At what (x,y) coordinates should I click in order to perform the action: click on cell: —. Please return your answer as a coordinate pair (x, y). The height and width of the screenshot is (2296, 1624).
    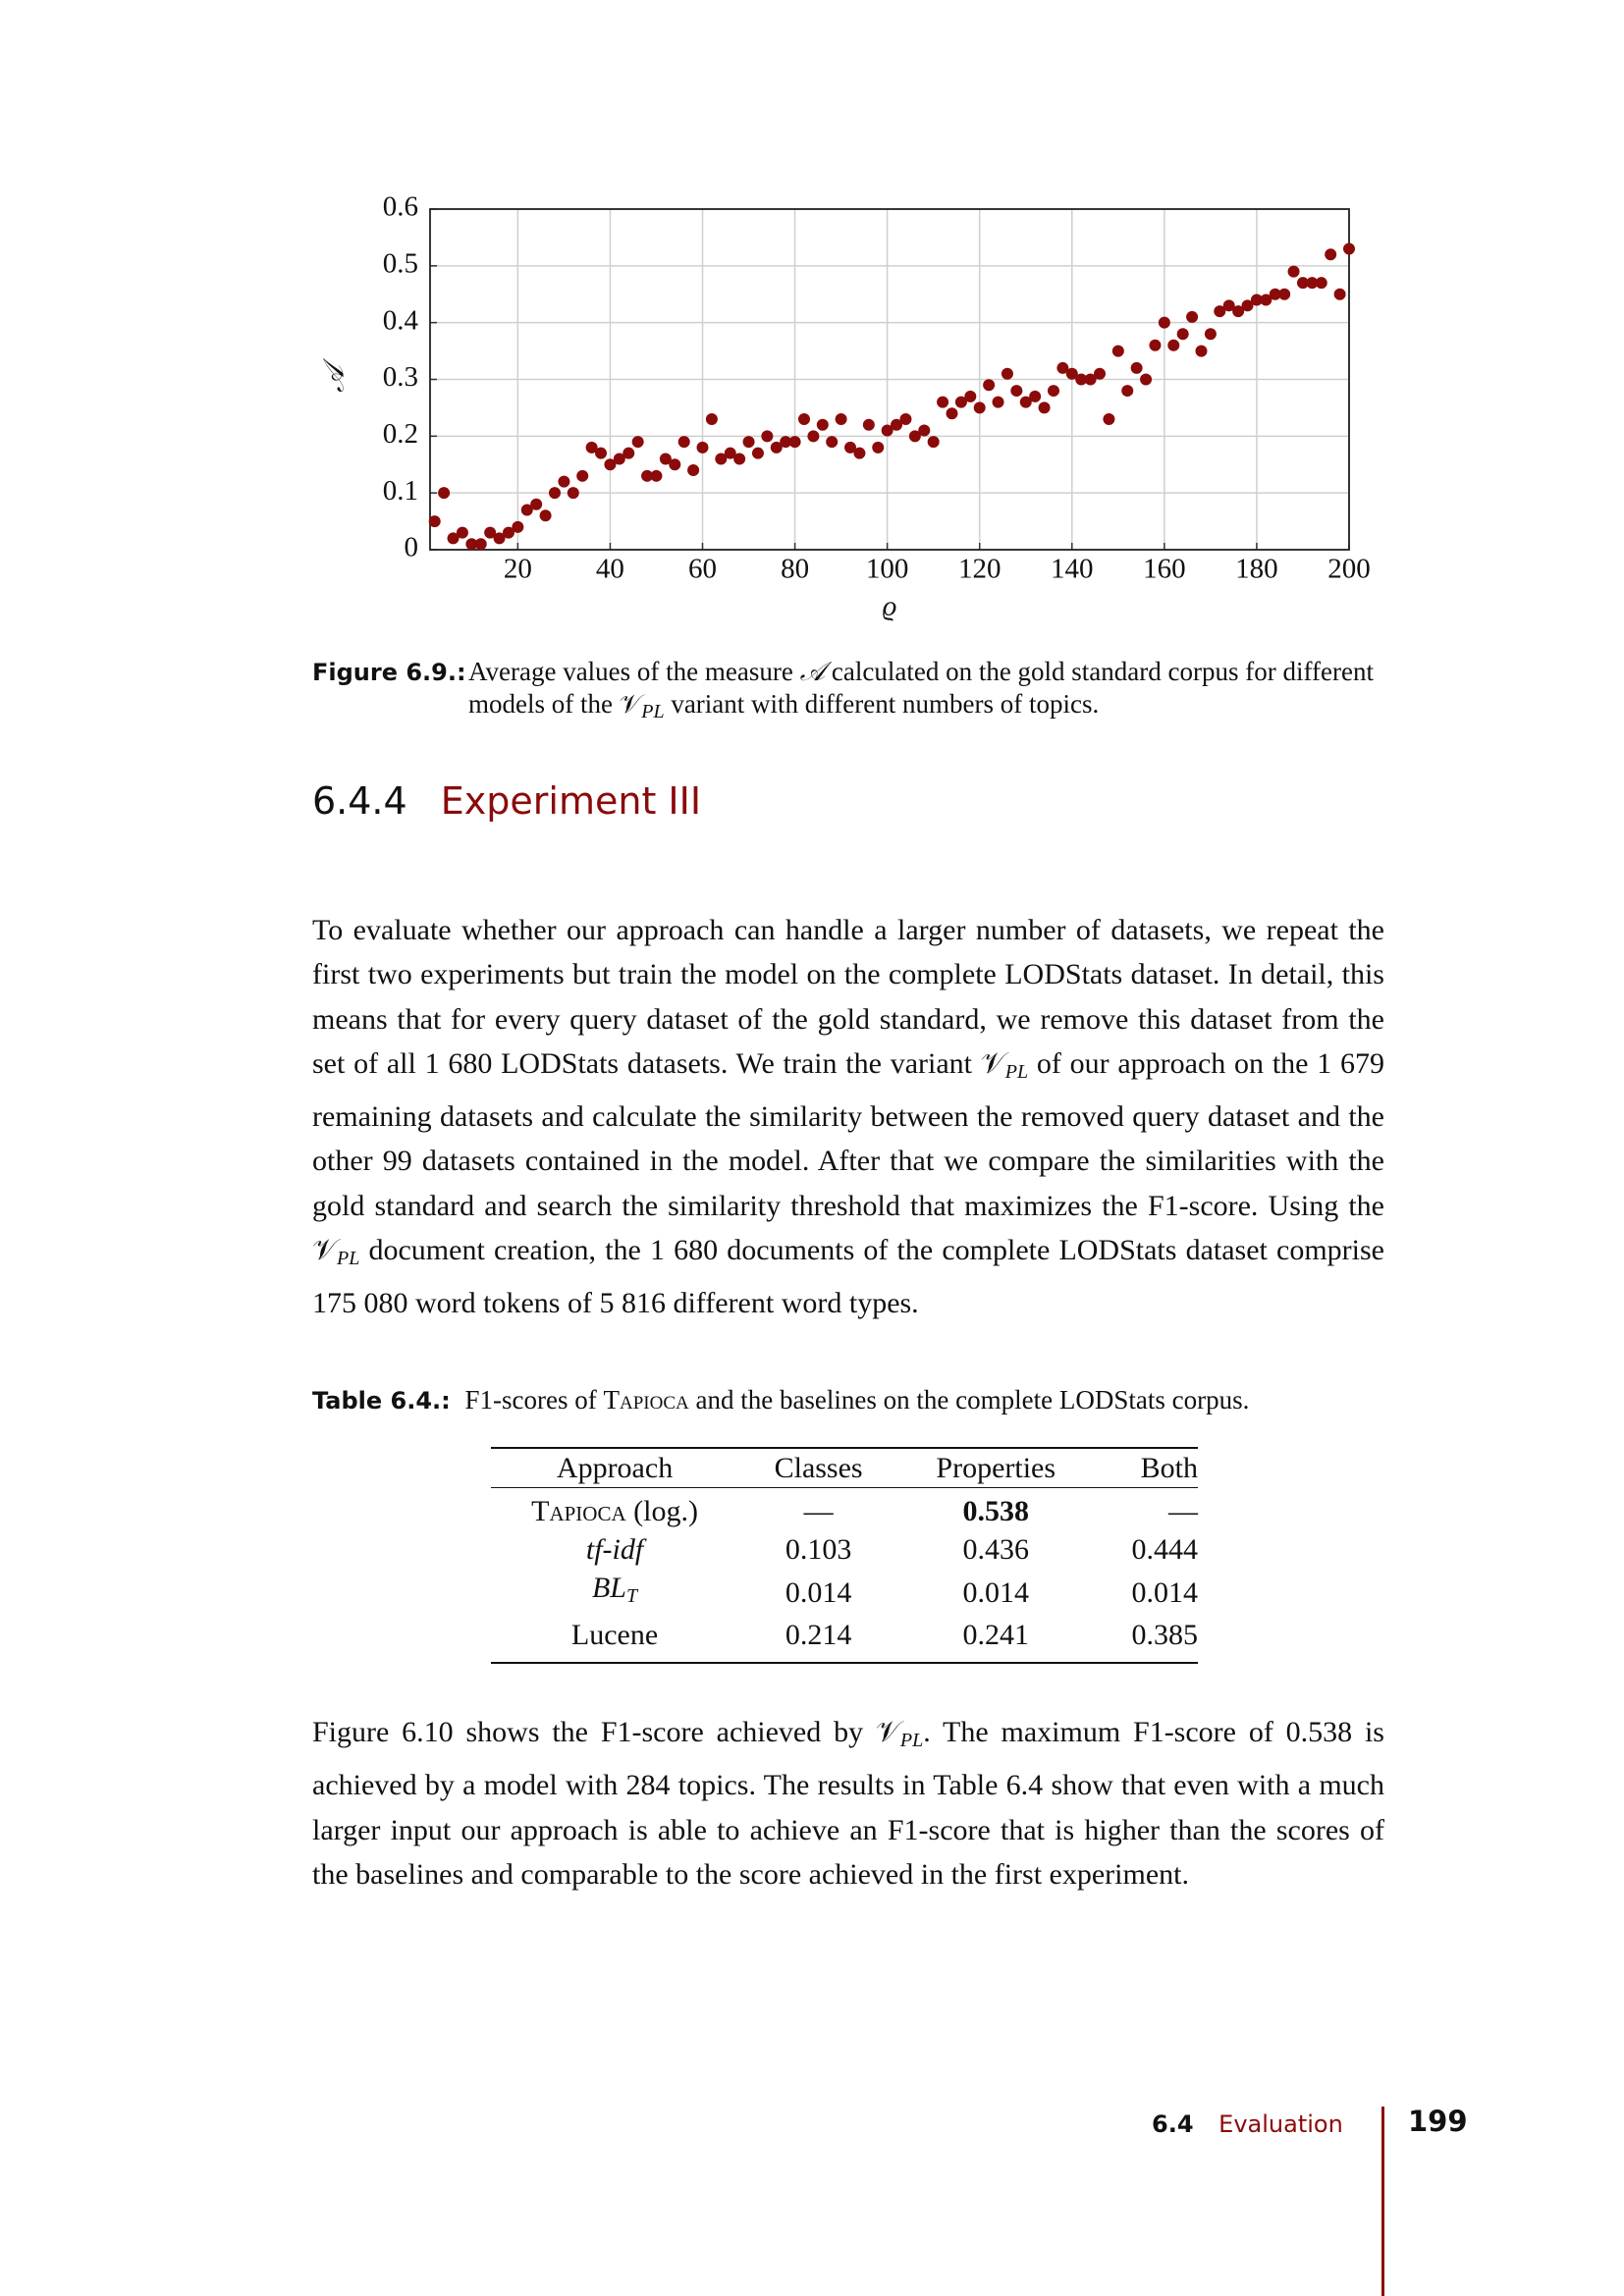
    Looking at the image, I should click on (818, 1511).